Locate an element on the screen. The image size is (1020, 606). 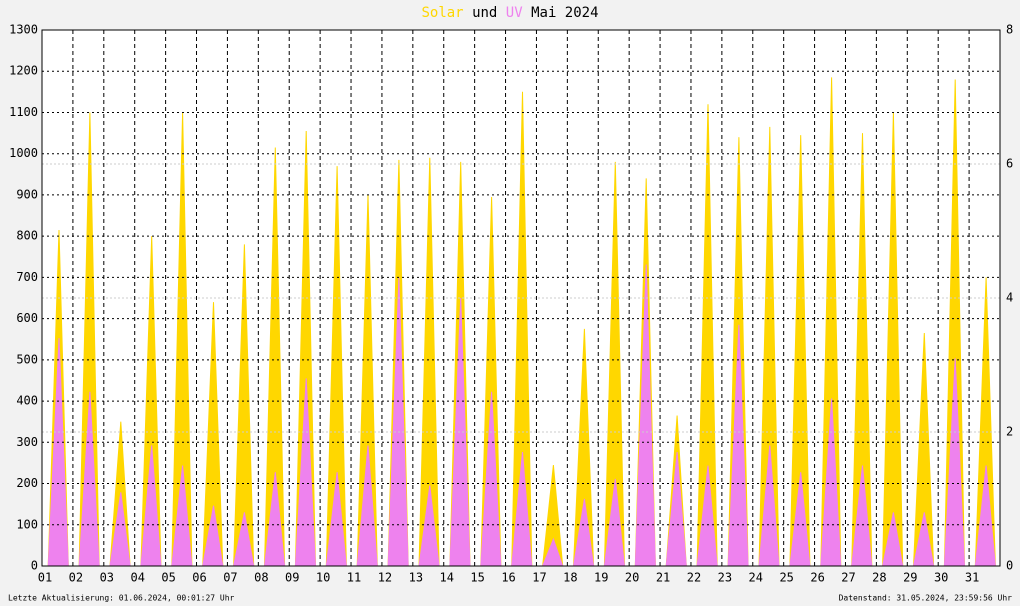
x-tick-label: 03 is located at coordinates (107, 578).